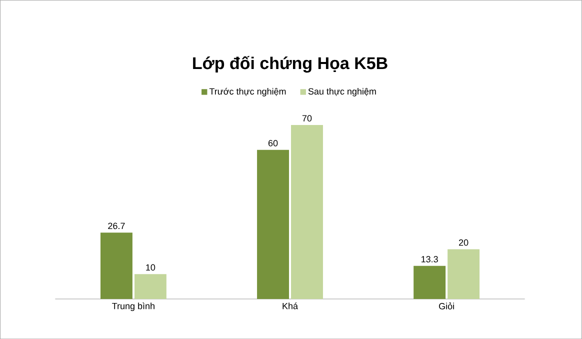 This screenshot has width=582, height=339. Describe the element at coordinates (116, 226) in the screenshot. I see `data-label: 26.7` at that location.